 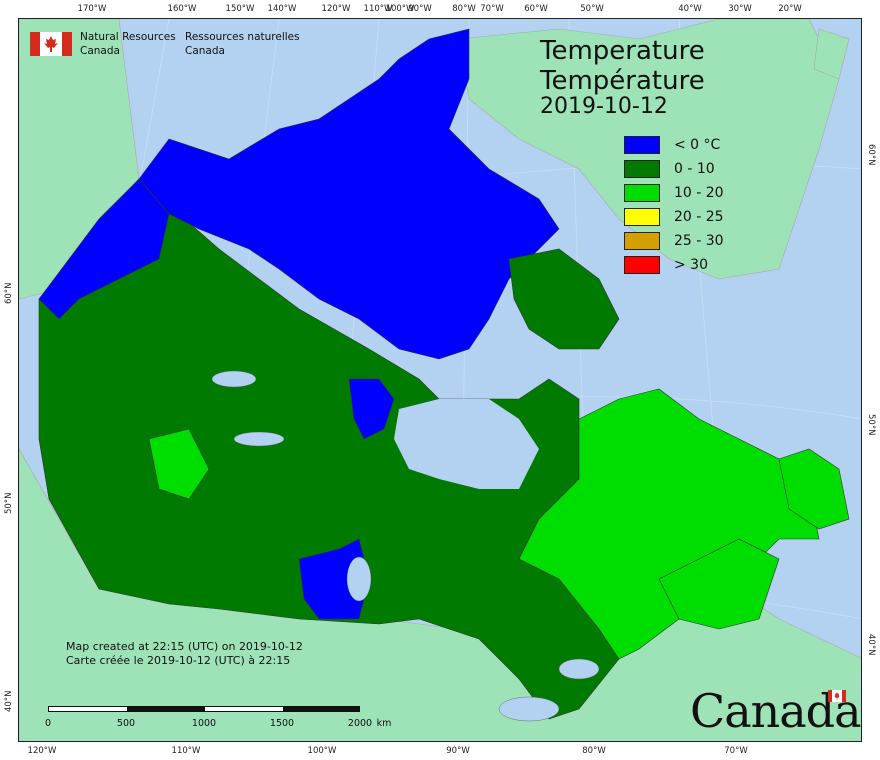 What do you see at coordinates (126, 723) in the screenshot?
I see `scale-label: 500` at bounding box center [126, 723].